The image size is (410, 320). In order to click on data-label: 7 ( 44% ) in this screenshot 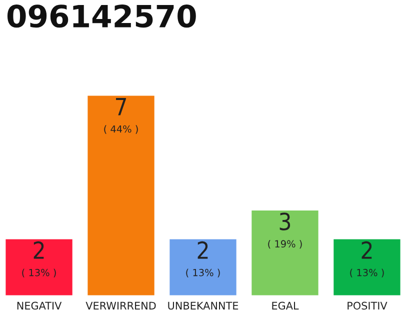, I will do `click(121, 116)`.